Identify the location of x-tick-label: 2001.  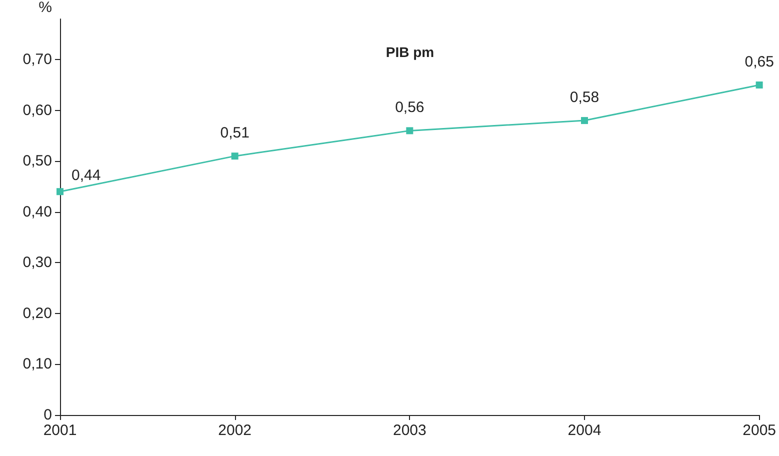
(60, 430).